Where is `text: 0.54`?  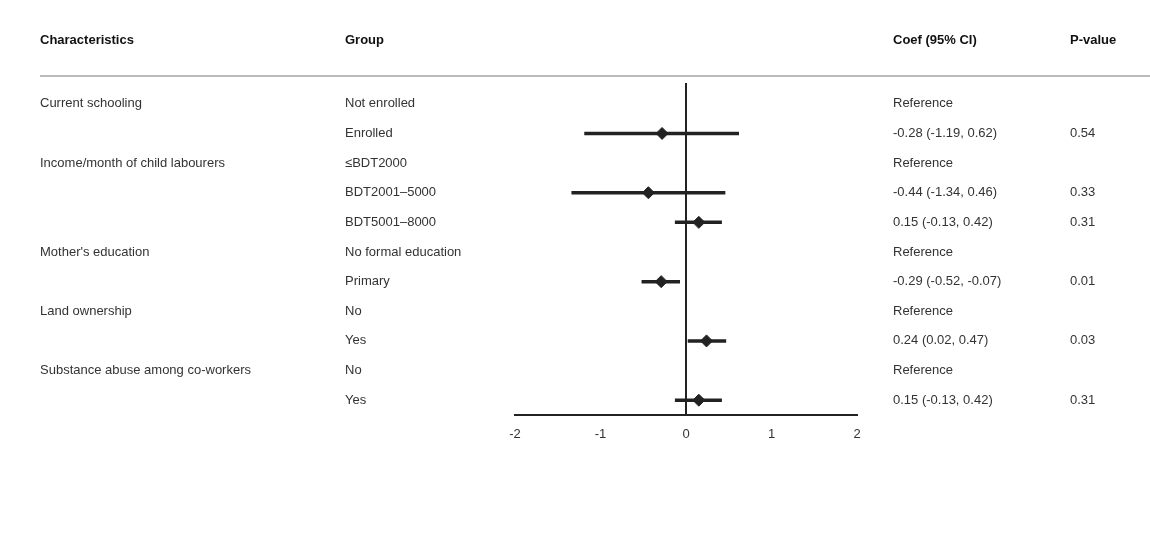
text: 0.54 is located at coordinates (1083, 133).